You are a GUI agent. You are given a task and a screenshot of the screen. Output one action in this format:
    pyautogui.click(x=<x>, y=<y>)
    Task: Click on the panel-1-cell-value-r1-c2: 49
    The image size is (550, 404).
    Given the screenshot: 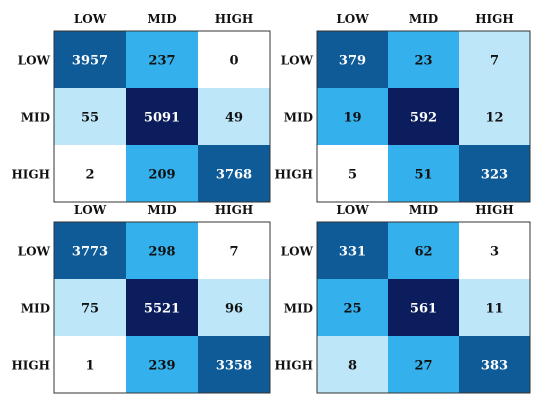 What is the action you would take?
    pyautogui.click(x=234, y=118)
    